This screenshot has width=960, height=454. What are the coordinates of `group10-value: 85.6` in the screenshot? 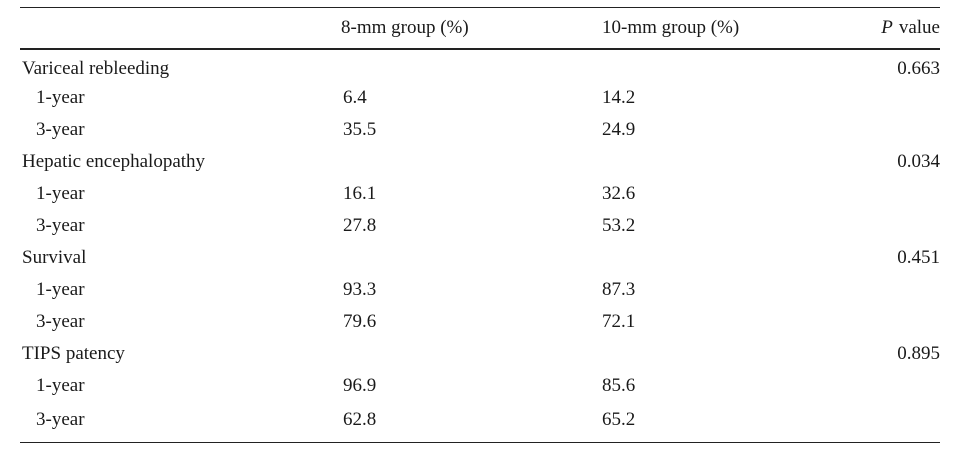 It's located at (619, 385).